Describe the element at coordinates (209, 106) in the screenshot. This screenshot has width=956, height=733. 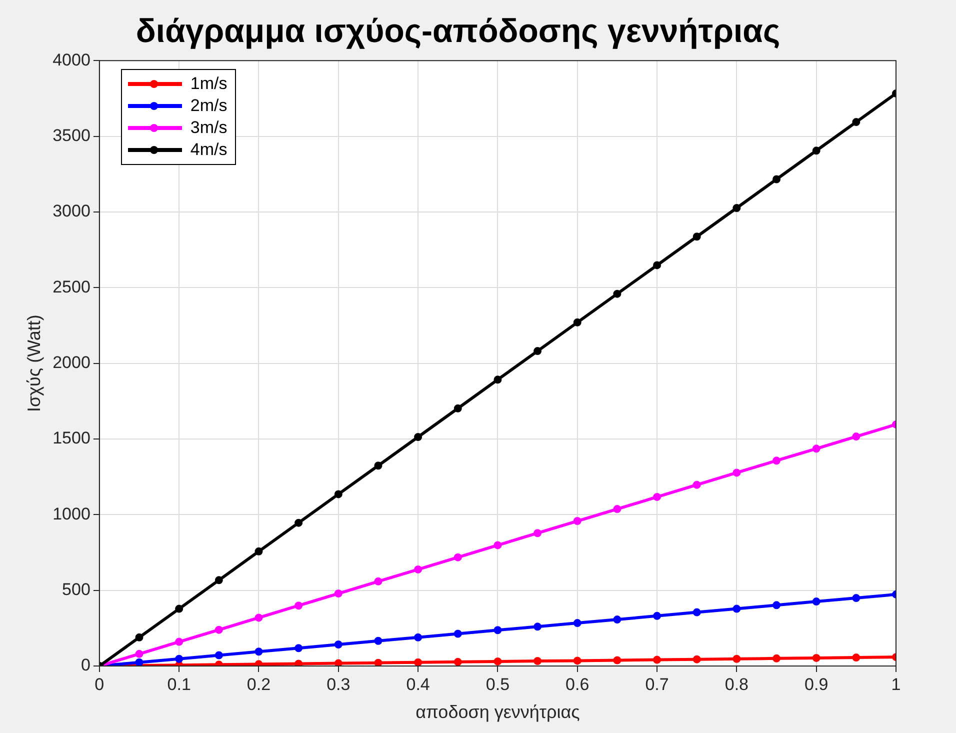
I see `legend-label: 2m/s` at that location.